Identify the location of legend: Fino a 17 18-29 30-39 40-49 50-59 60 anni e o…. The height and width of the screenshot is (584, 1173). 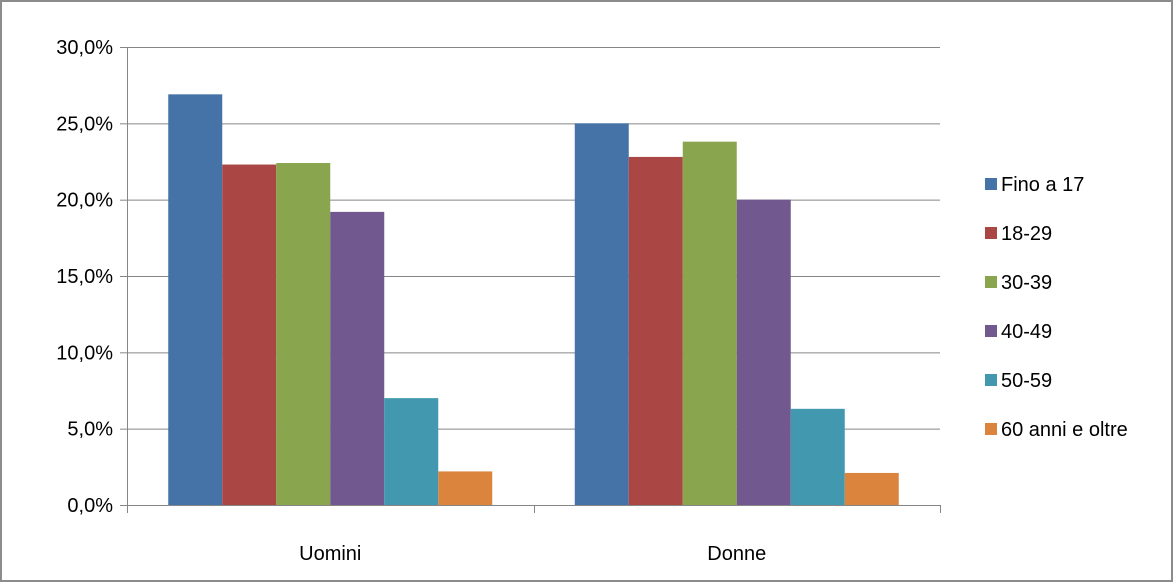
(1056, 307).